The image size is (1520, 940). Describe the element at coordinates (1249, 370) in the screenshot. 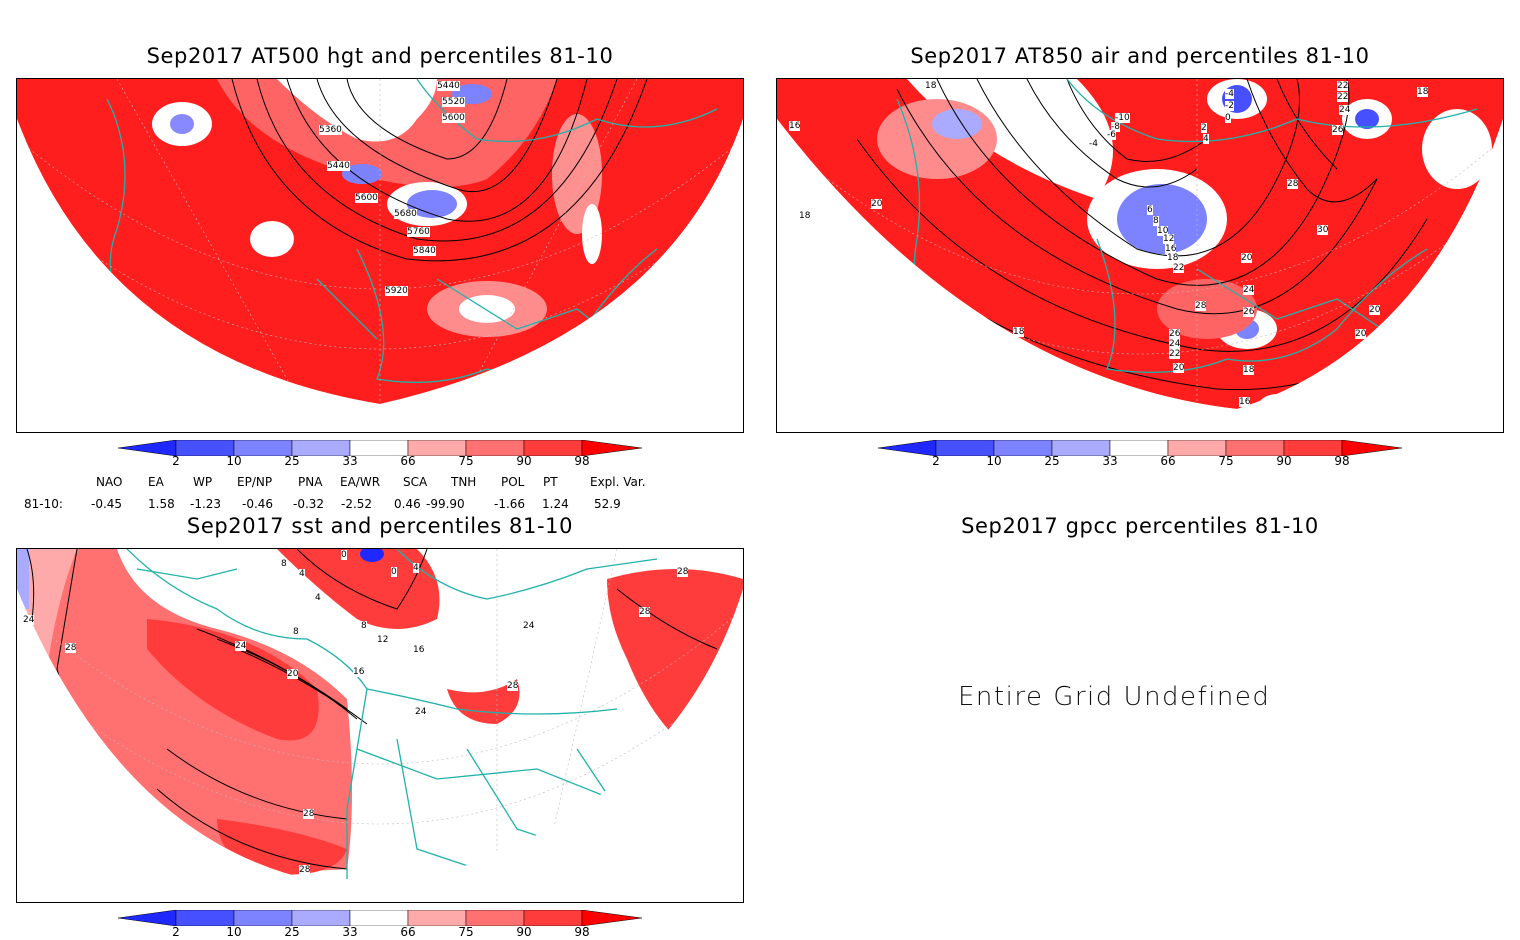

I see `air850-label-37: 18` at that location.